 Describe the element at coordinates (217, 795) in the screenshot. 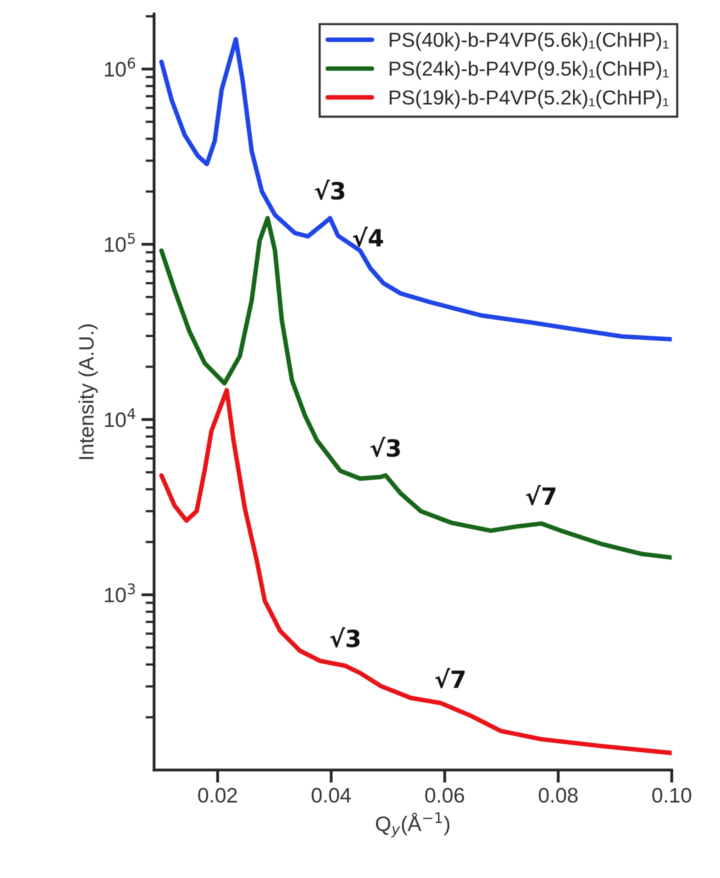

I see `x-tick-label: 0.02` at that location.